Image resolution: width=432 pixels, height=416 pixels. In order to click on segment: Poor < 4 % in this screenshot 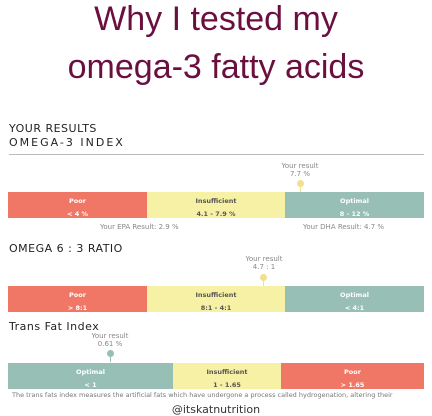, I will do `click(77, 205)`.